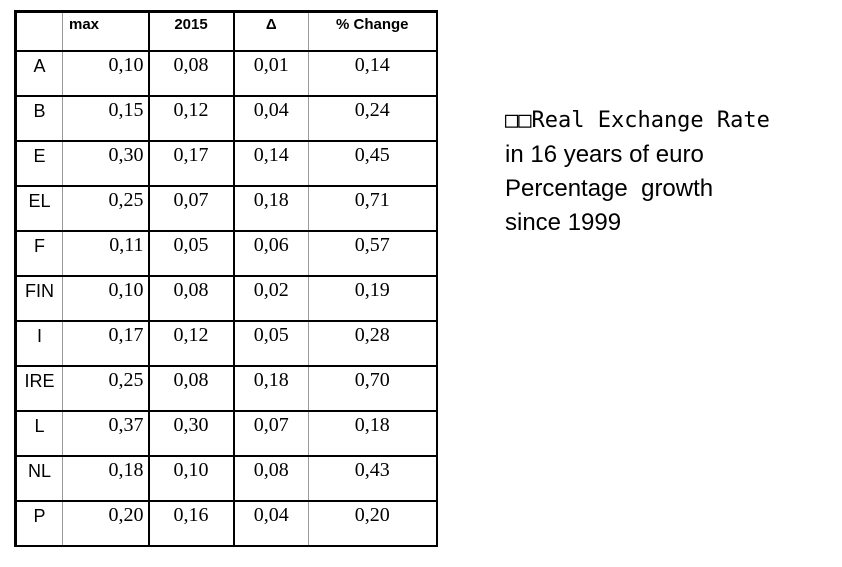 Image resolution: width=842 pixels, height=567 pixels. I want to click on cell-delta: 0,08, so click(271, 478).